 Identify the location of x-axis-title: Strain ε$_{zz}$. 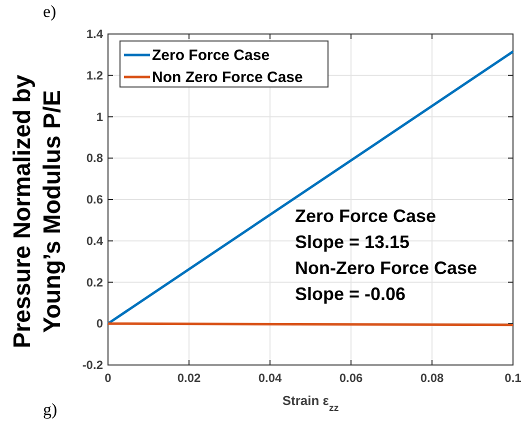
(310, 403).